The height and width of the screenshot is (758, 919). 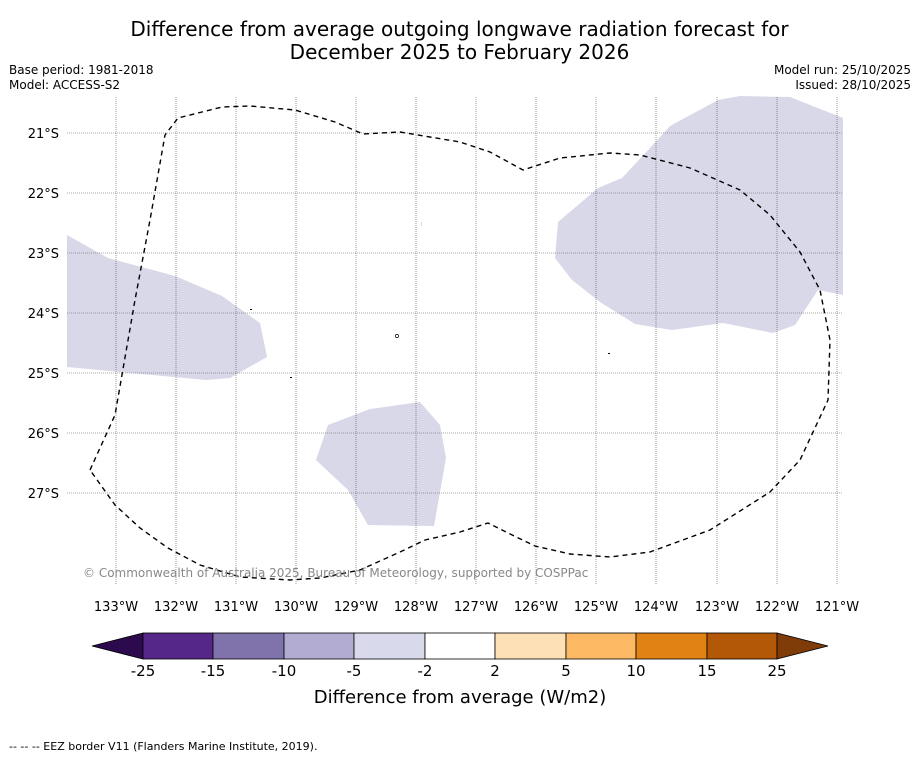 What do you see at coordinates (167, 307) in the screenshot?
I see `anomaly-region-west` at bounding box center [167, 307].